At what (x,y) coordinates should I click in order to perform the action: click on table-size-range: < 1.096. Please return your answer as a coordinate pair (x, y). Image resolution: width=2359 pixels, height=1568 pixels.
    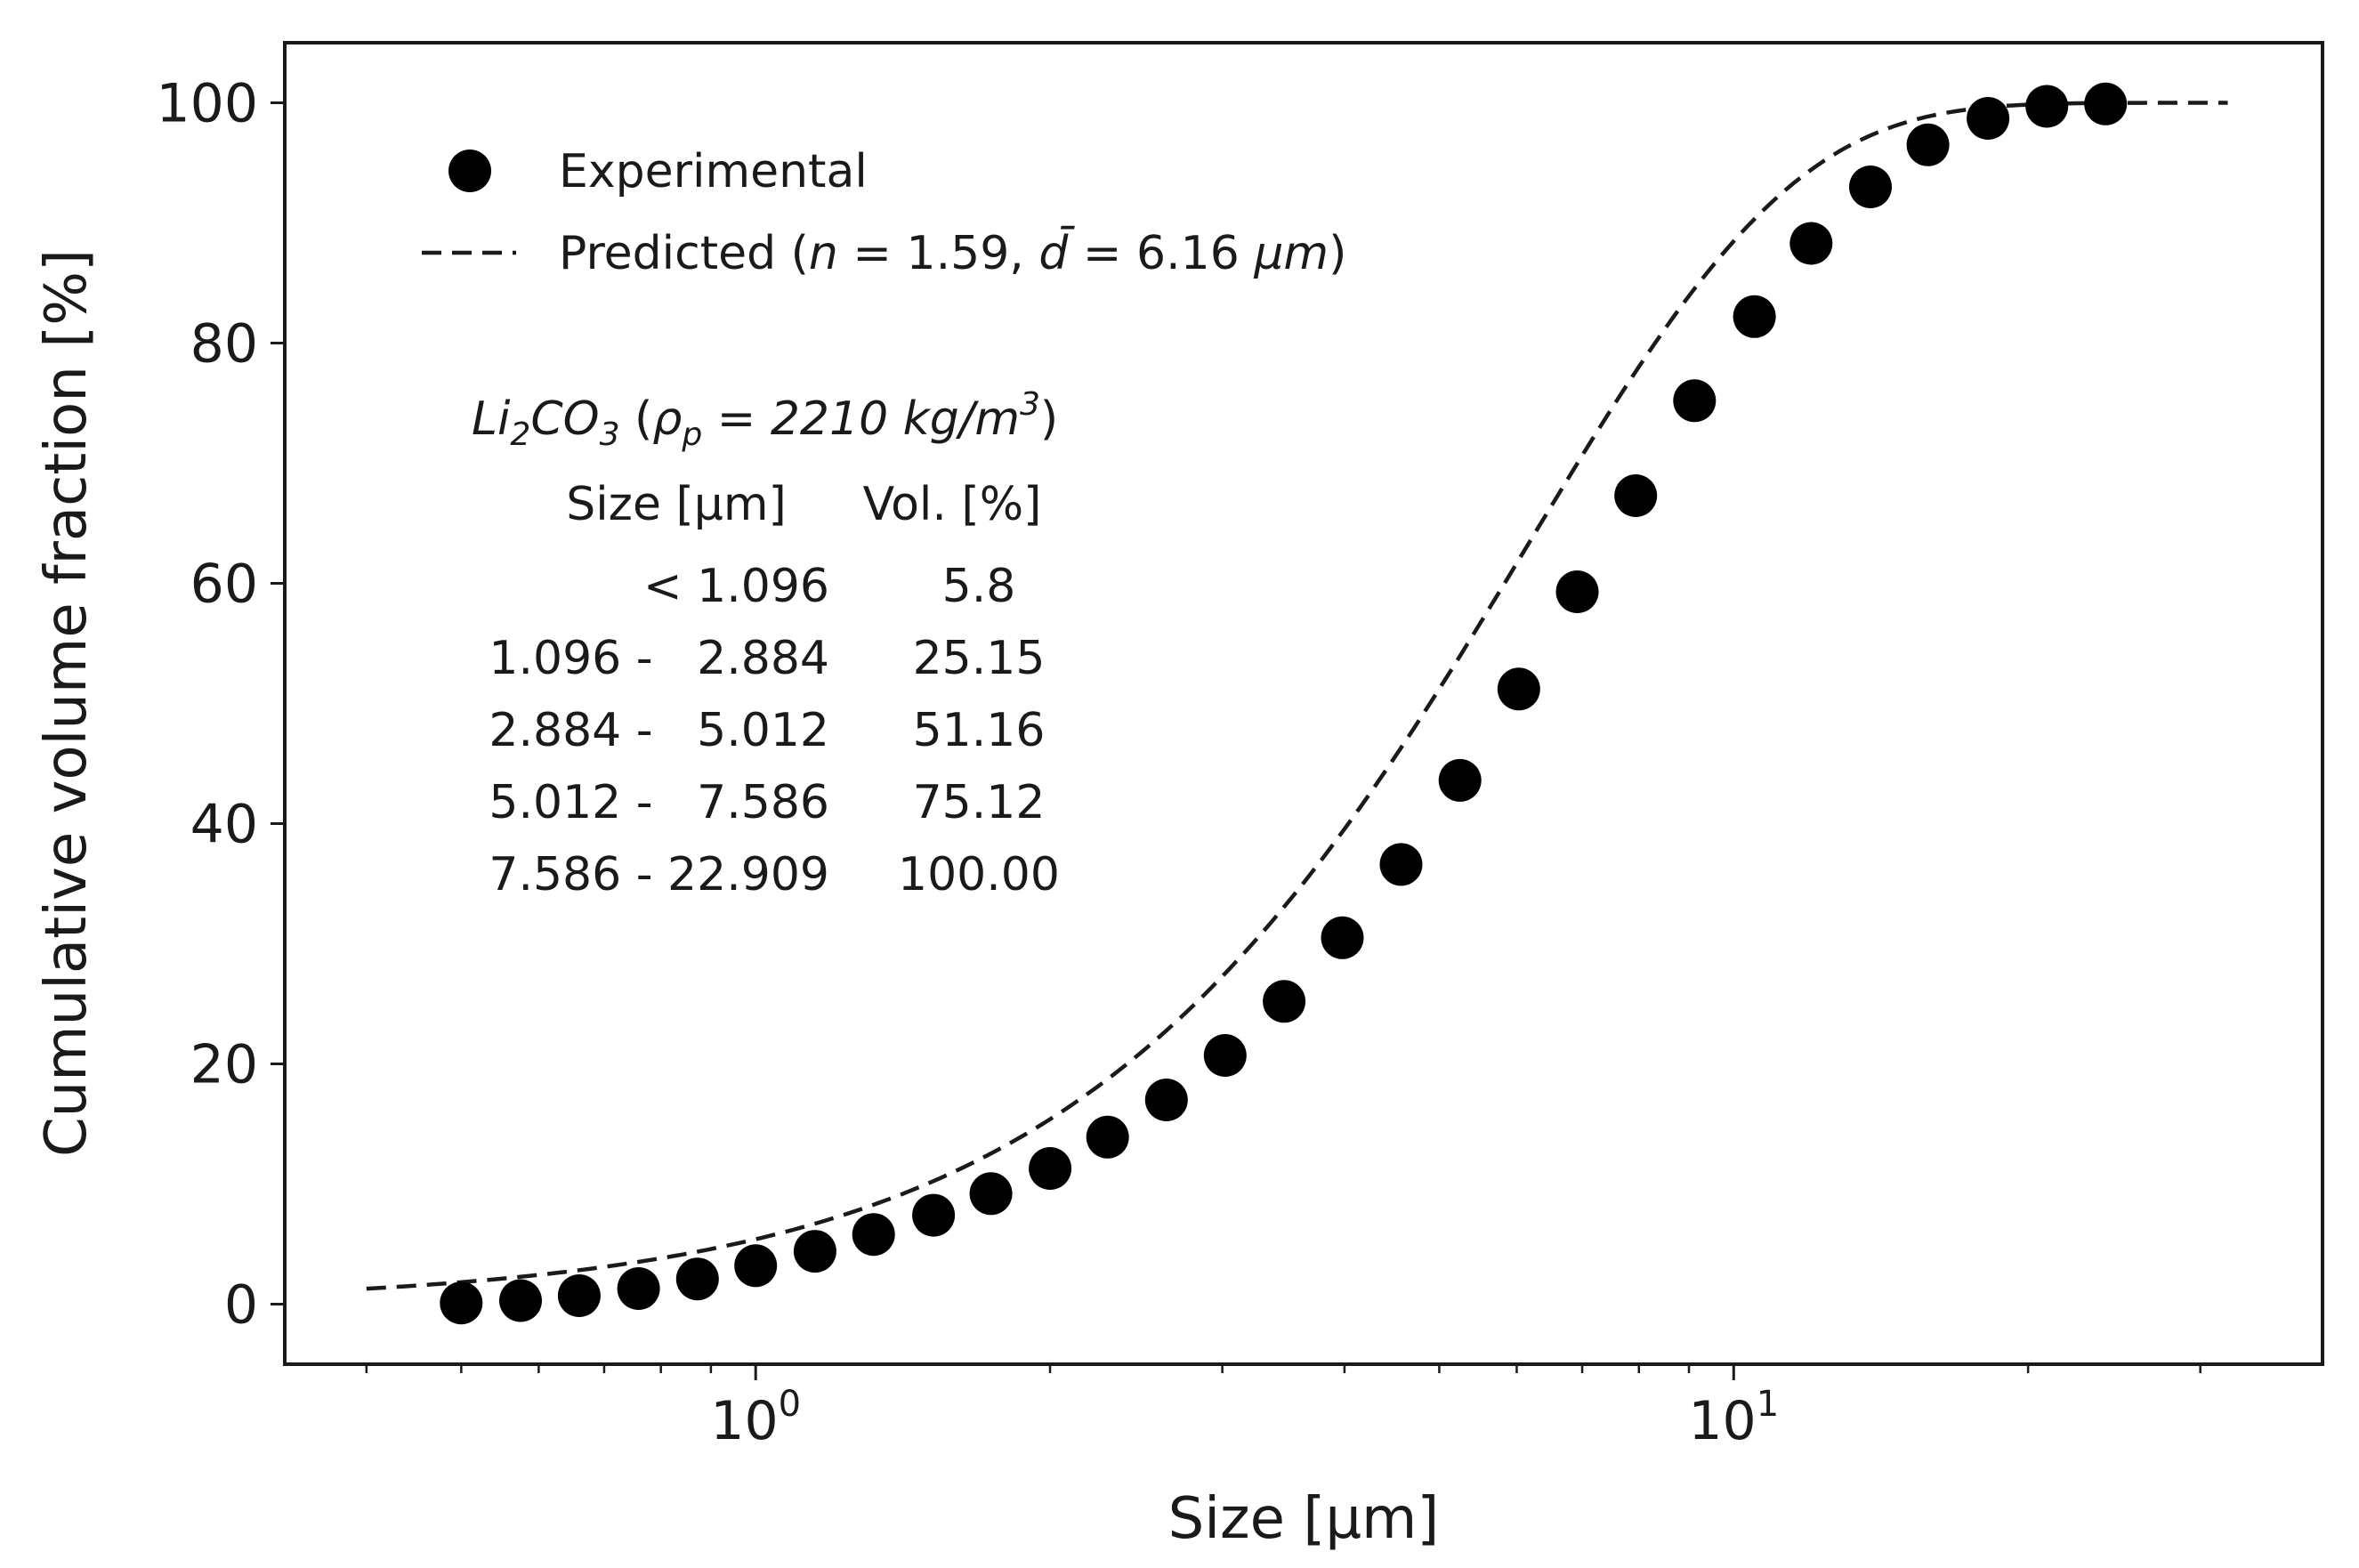
    Looking at the image, I should click on (736, 586).